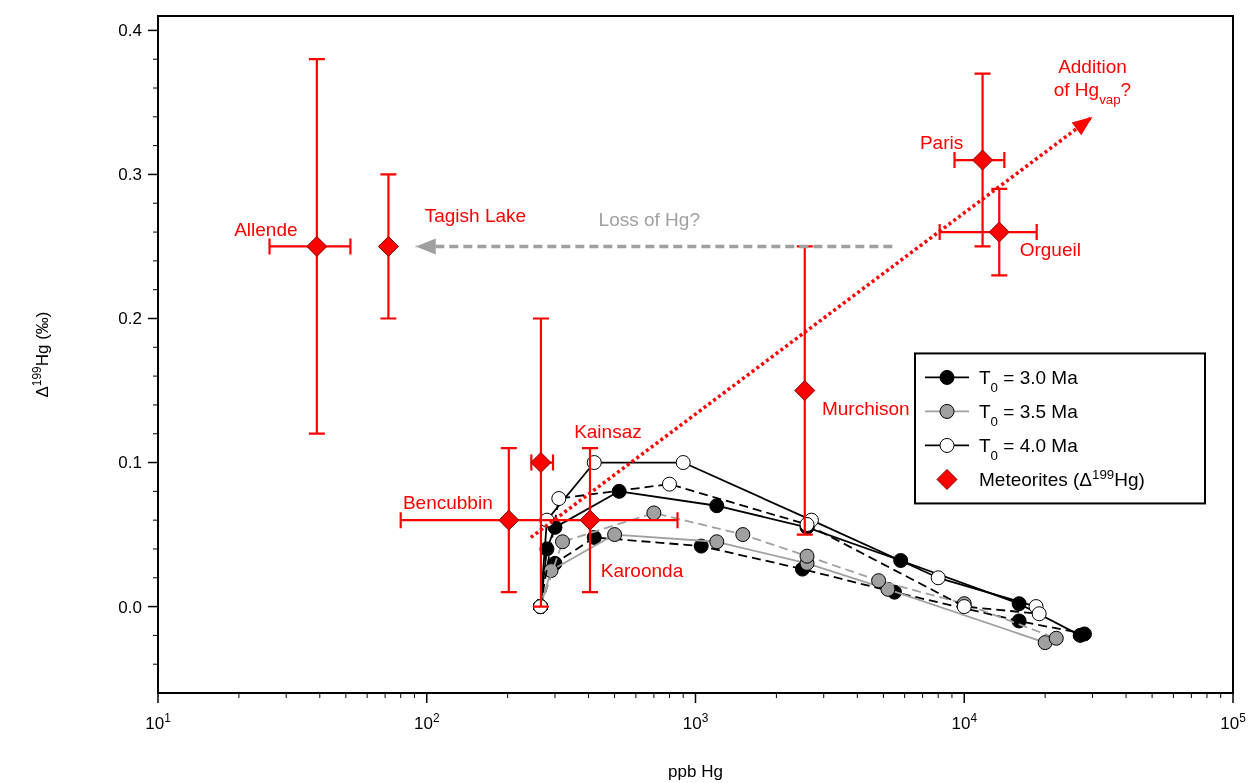 The image size is (1255, 783). Describe the element at coordinates (1233, 722) in the screenshot. I see `x-tick-label: 10$^{5}$` at that location.